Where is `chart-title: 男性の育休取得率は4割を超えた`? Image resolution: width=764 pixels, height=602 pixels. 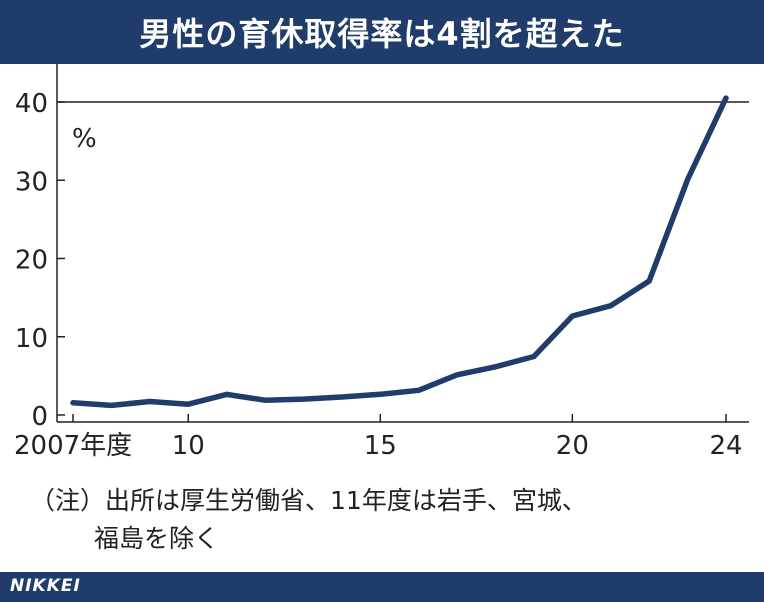 chart-title: 男性の育休取得率は4割を超えた is located at coordinates (382, 34).